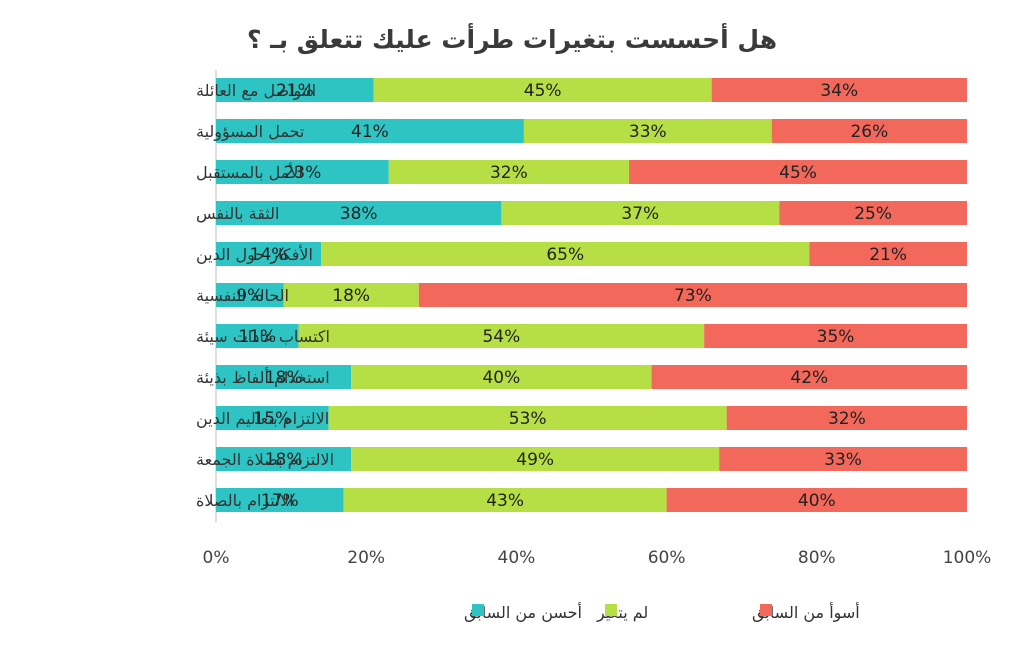 This screenshot has height=653, width=1024. I want to click on data-label: 26%, so click(869, 132).